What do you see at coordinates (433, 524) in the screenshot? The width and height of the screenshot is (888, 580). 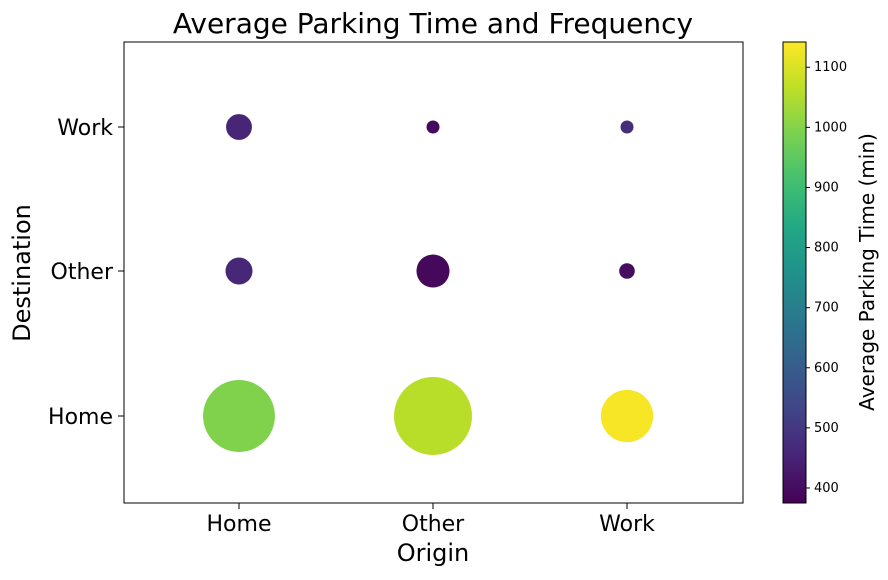 I see `x-tick-label: Other` at bounding box center [433, 524].